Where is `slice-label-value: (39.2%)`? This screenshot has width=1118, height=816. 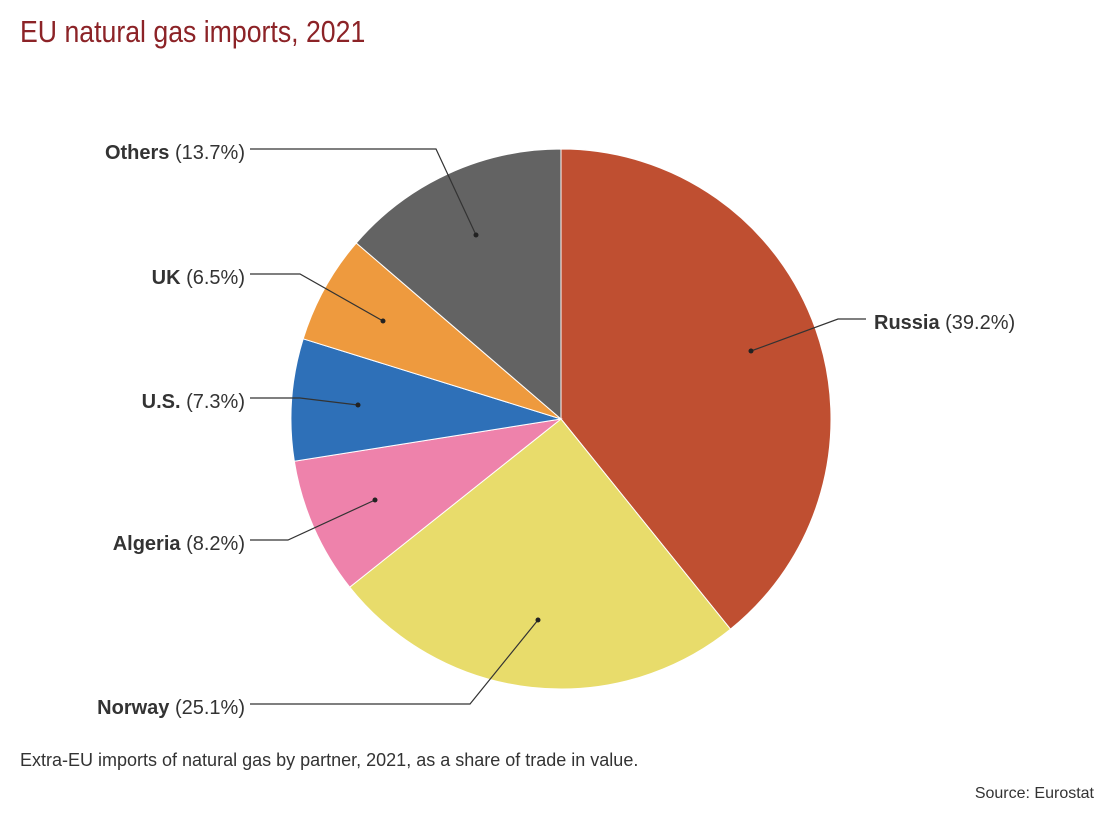
slice-label-value: (39.2%) is located at coordinates (978, 323).